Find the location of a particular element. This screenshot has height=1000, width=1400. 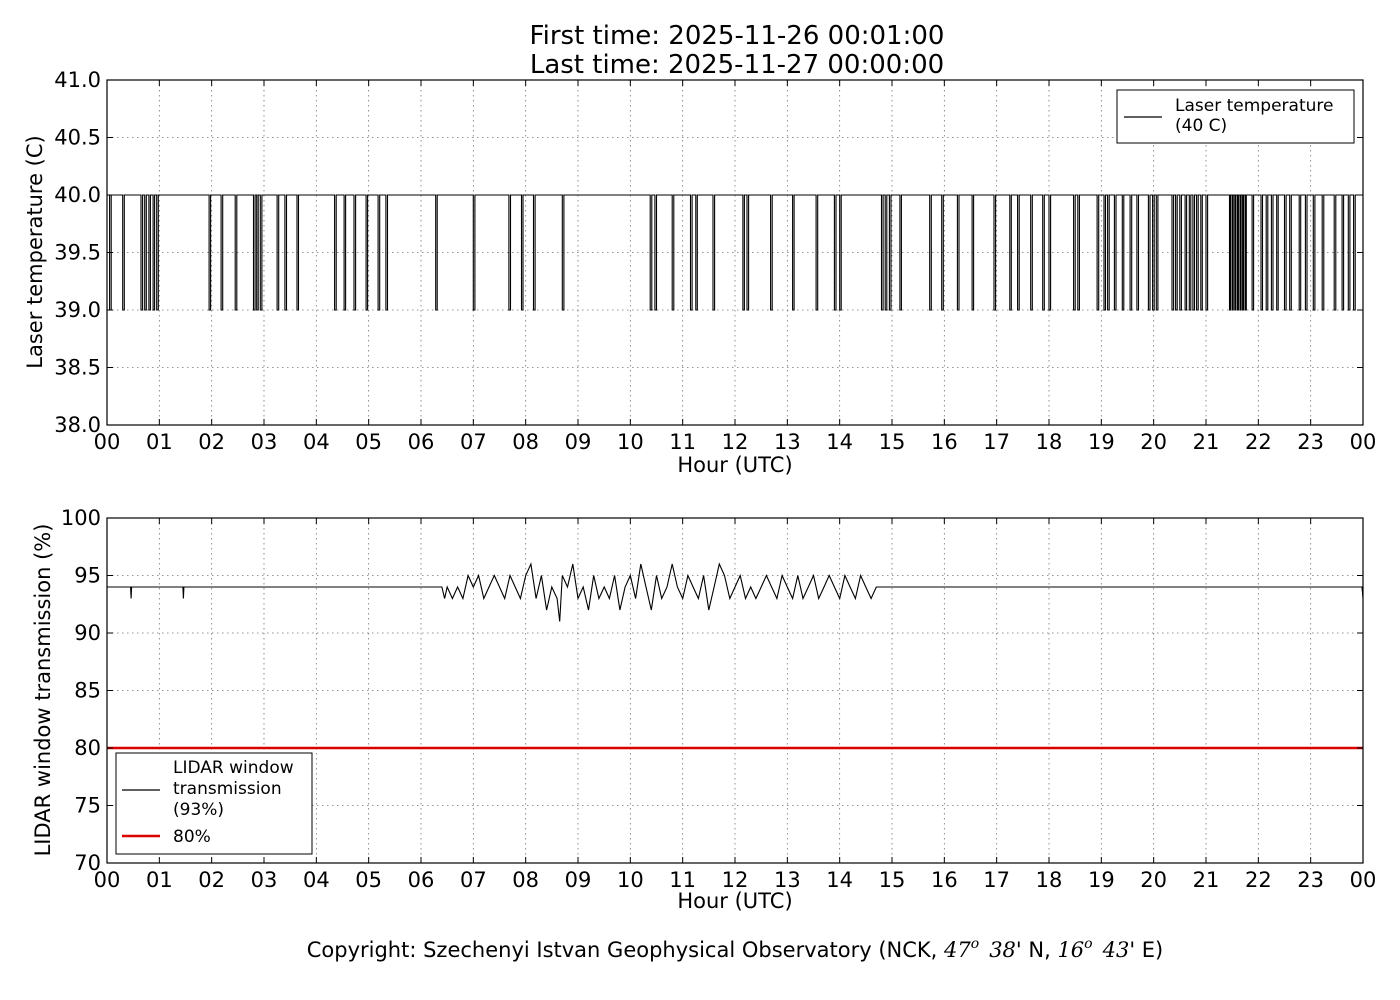

top-xtick-label: 11 is located at coordinates (682, 442).